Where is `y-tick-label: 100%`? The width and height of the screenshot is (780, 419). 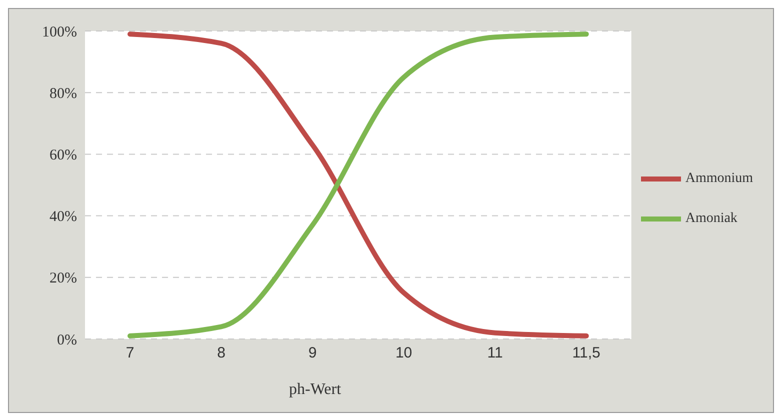
y-tick-label: 100% is located at coordinates (59, 32).